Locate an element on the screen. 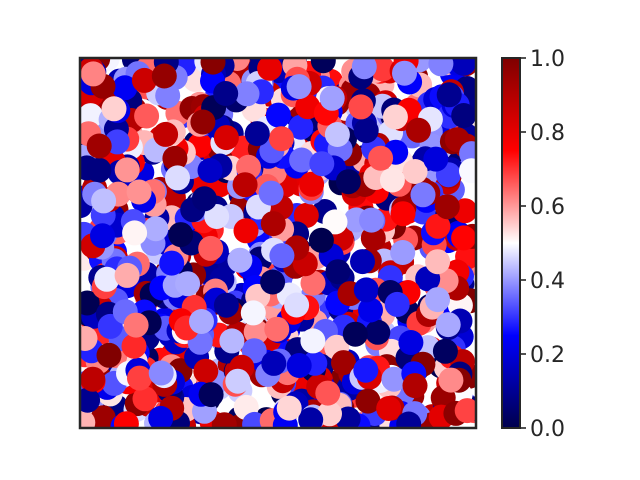 This screenshot has width=640, height=480. colorbar: 0.0 0.2 0.4 0.6 0.8 1.0 is located at coordinates (533, 244).